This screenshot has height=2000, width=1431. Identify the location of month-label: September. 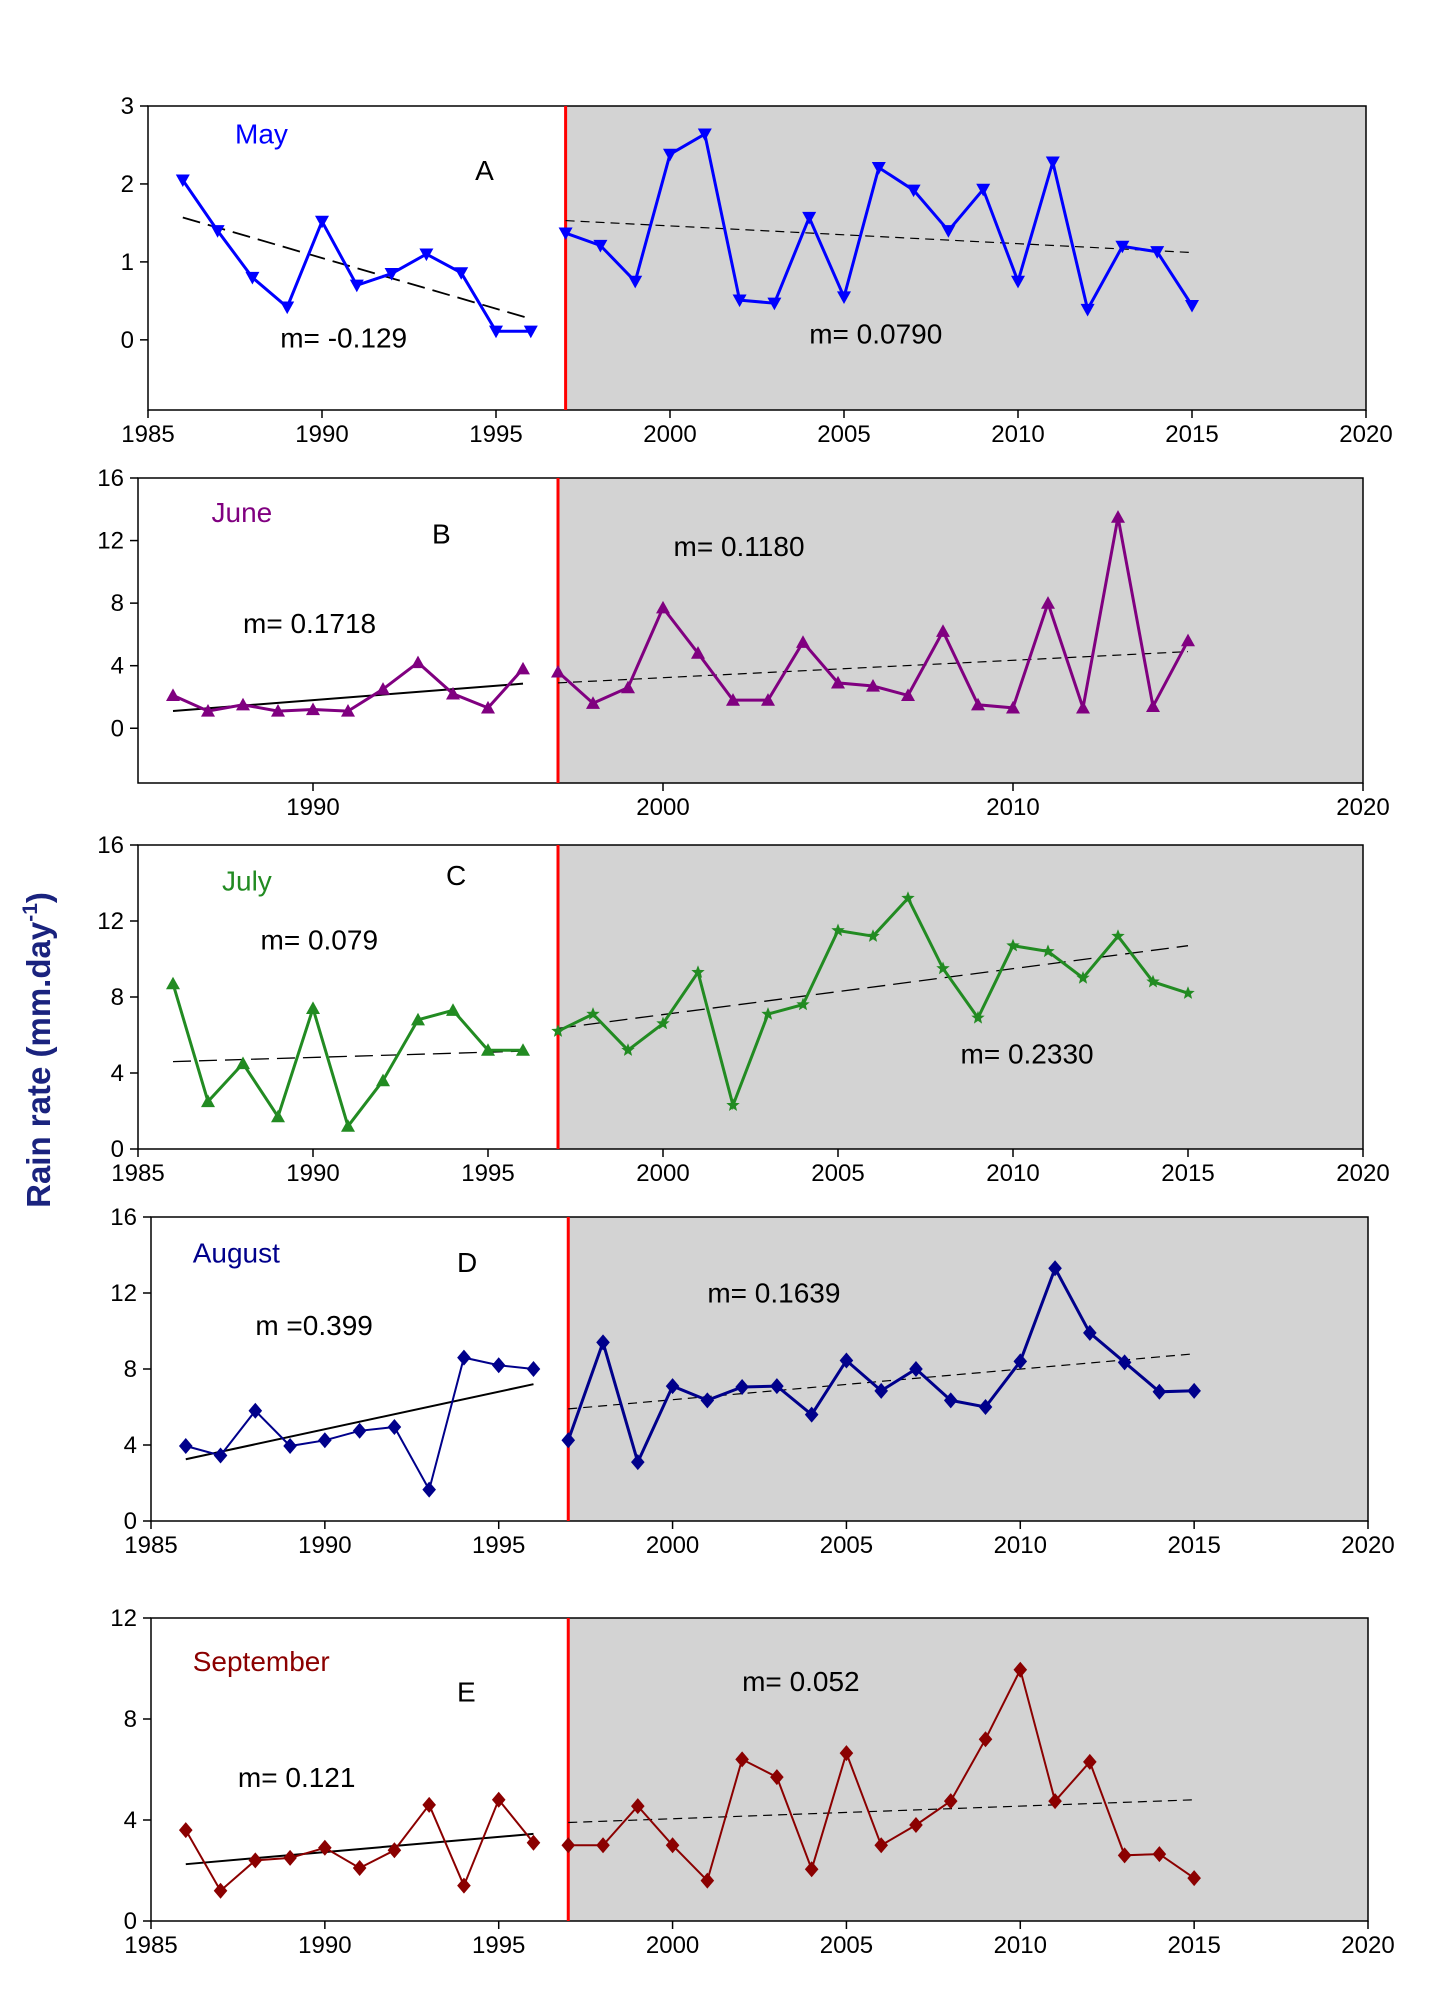
(261, 1661).